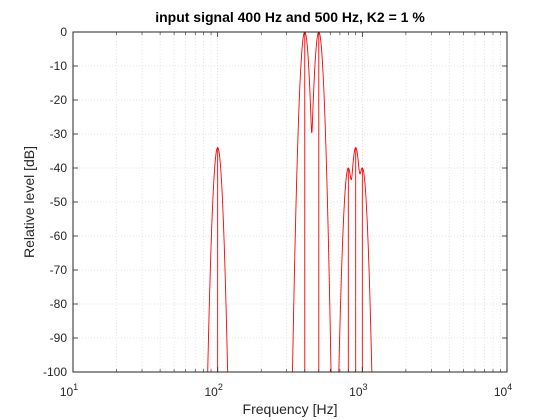 The image size is (560, 420). What do you see at coordinates (59, 100) in the screenshot?
I see `y-tick-label: -20` at bounding box center [59, 100].